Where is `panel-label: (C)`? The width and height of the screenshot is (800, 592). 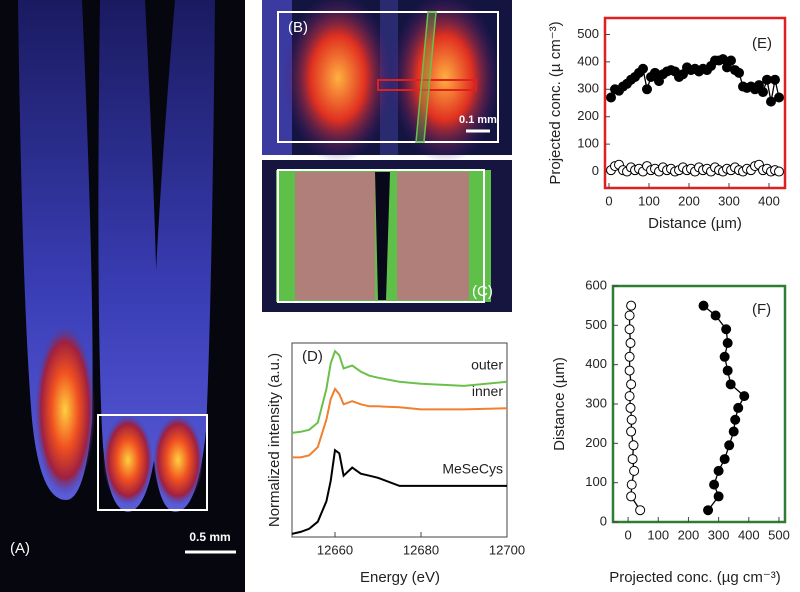
panel-label: (C) is located at coordinates (482, 291).